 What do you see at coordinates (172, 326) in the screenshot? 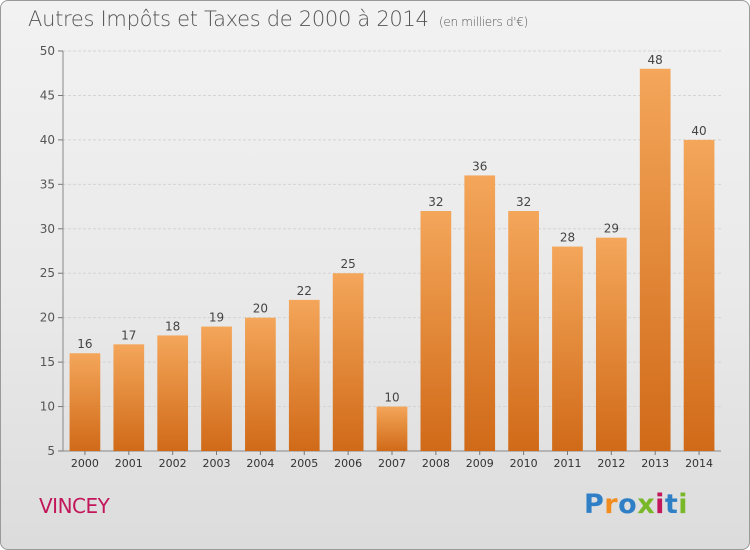
I see `data-label-2002: 18` at bounding box center [172, 326].